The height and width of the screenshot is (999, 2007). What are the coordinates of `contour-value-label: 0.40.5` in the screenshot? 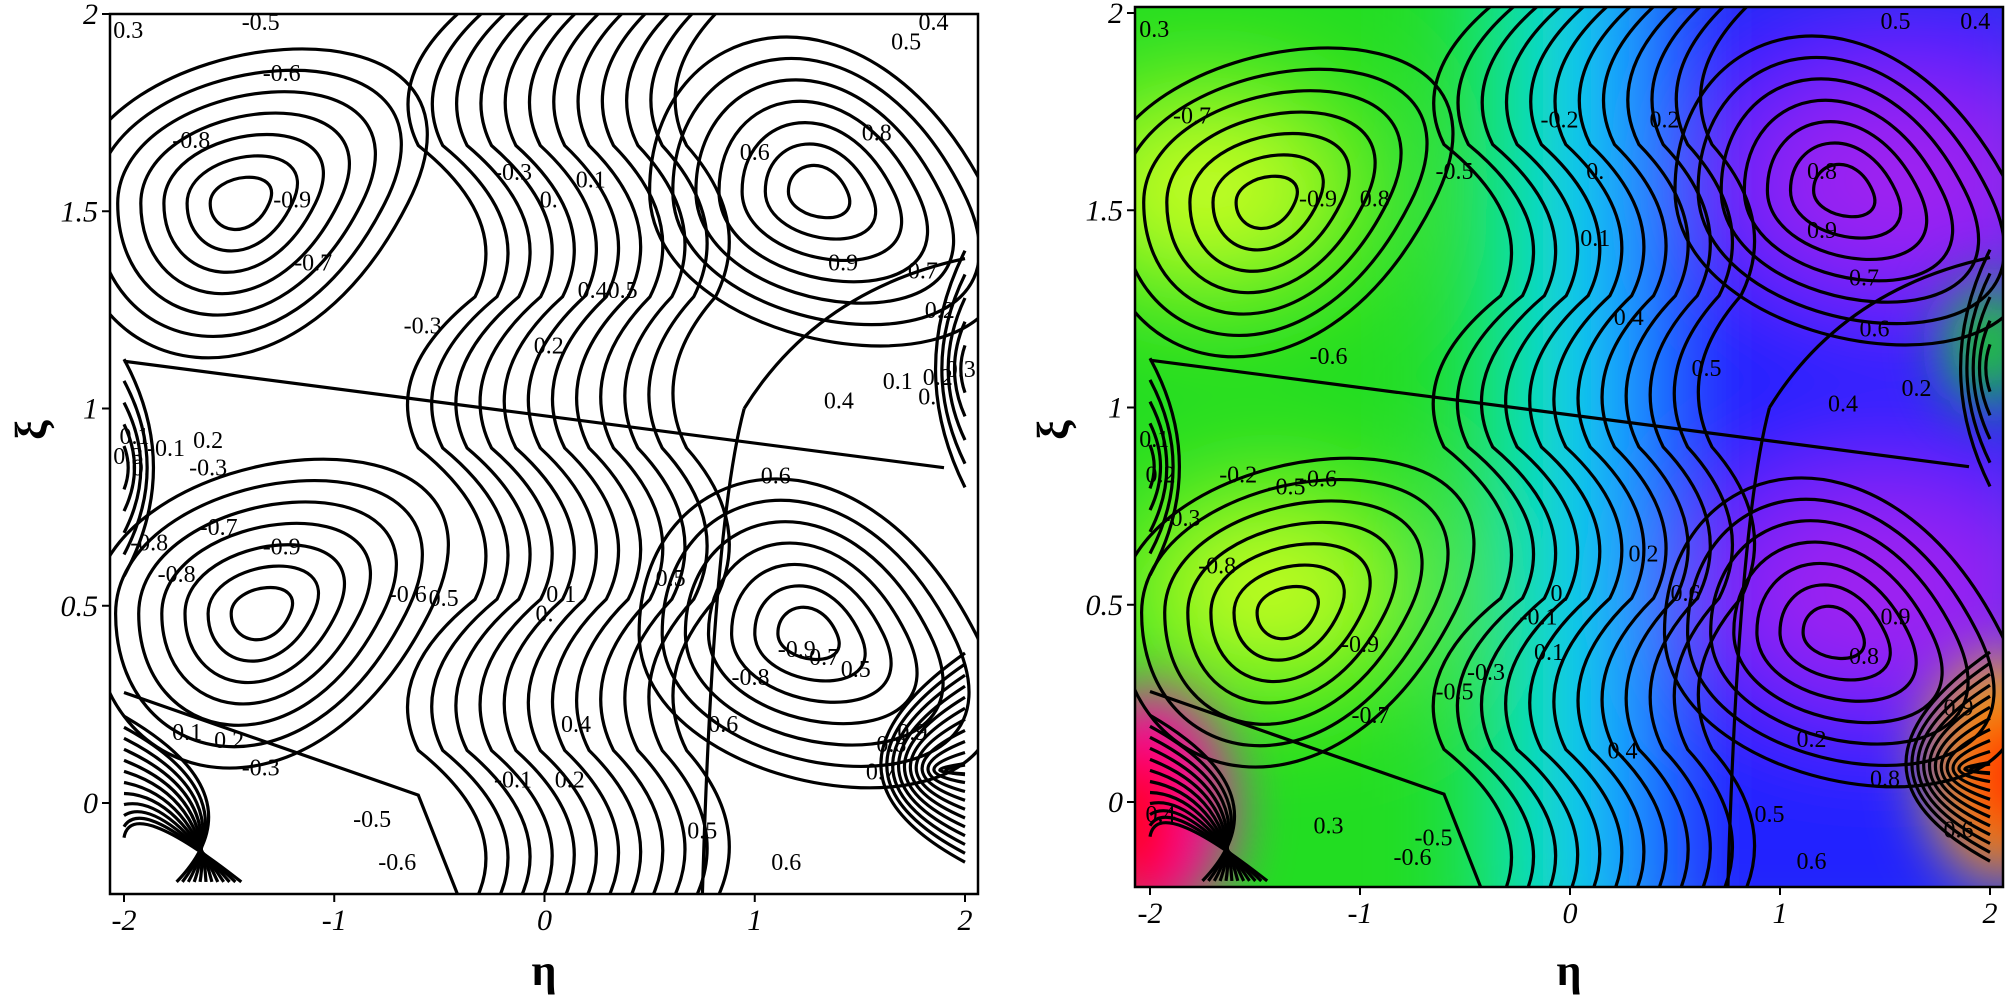 It's located at (608, 291).